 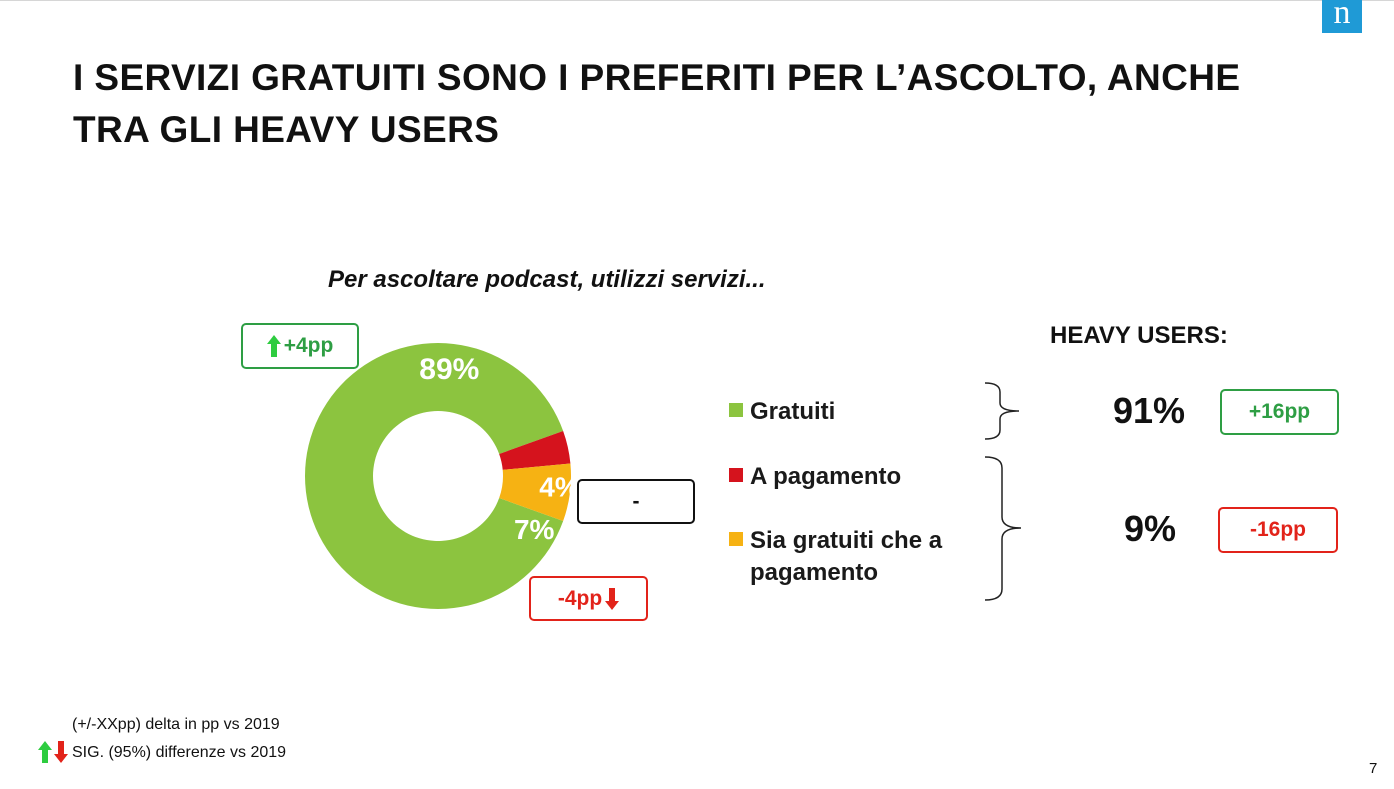 I want to click on heavy-gratuiti-delta-label: +16pp, so click(x=1279, y=411).